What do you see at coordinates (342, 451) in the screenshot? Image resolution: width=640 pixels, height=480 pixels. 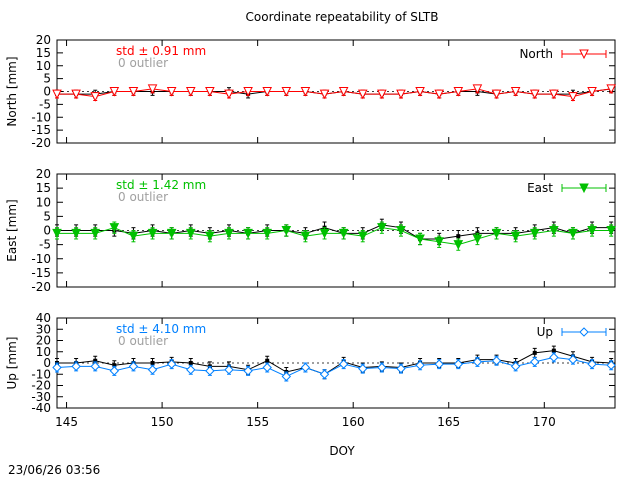 I see `x-axis-label: DOY` at bounding box center [342, 451].